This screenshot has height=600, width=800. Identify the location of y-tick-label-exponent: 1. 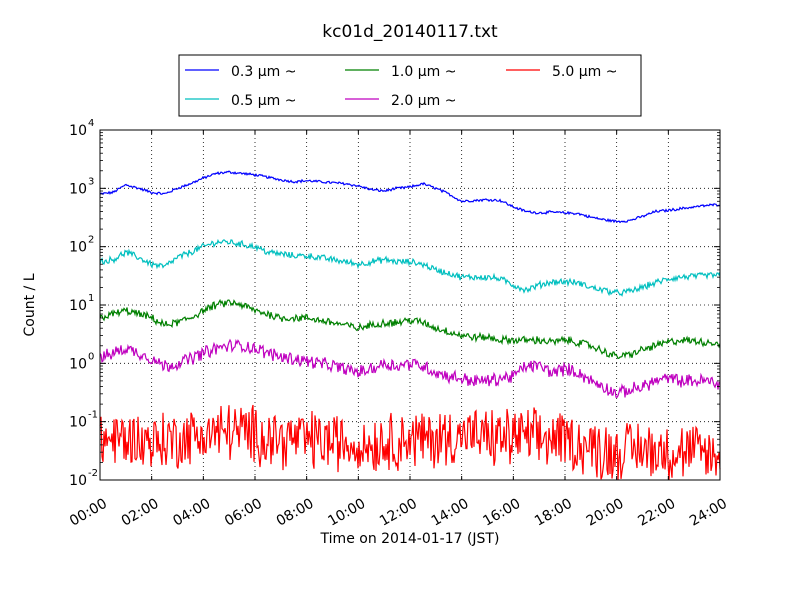
(91, 298).